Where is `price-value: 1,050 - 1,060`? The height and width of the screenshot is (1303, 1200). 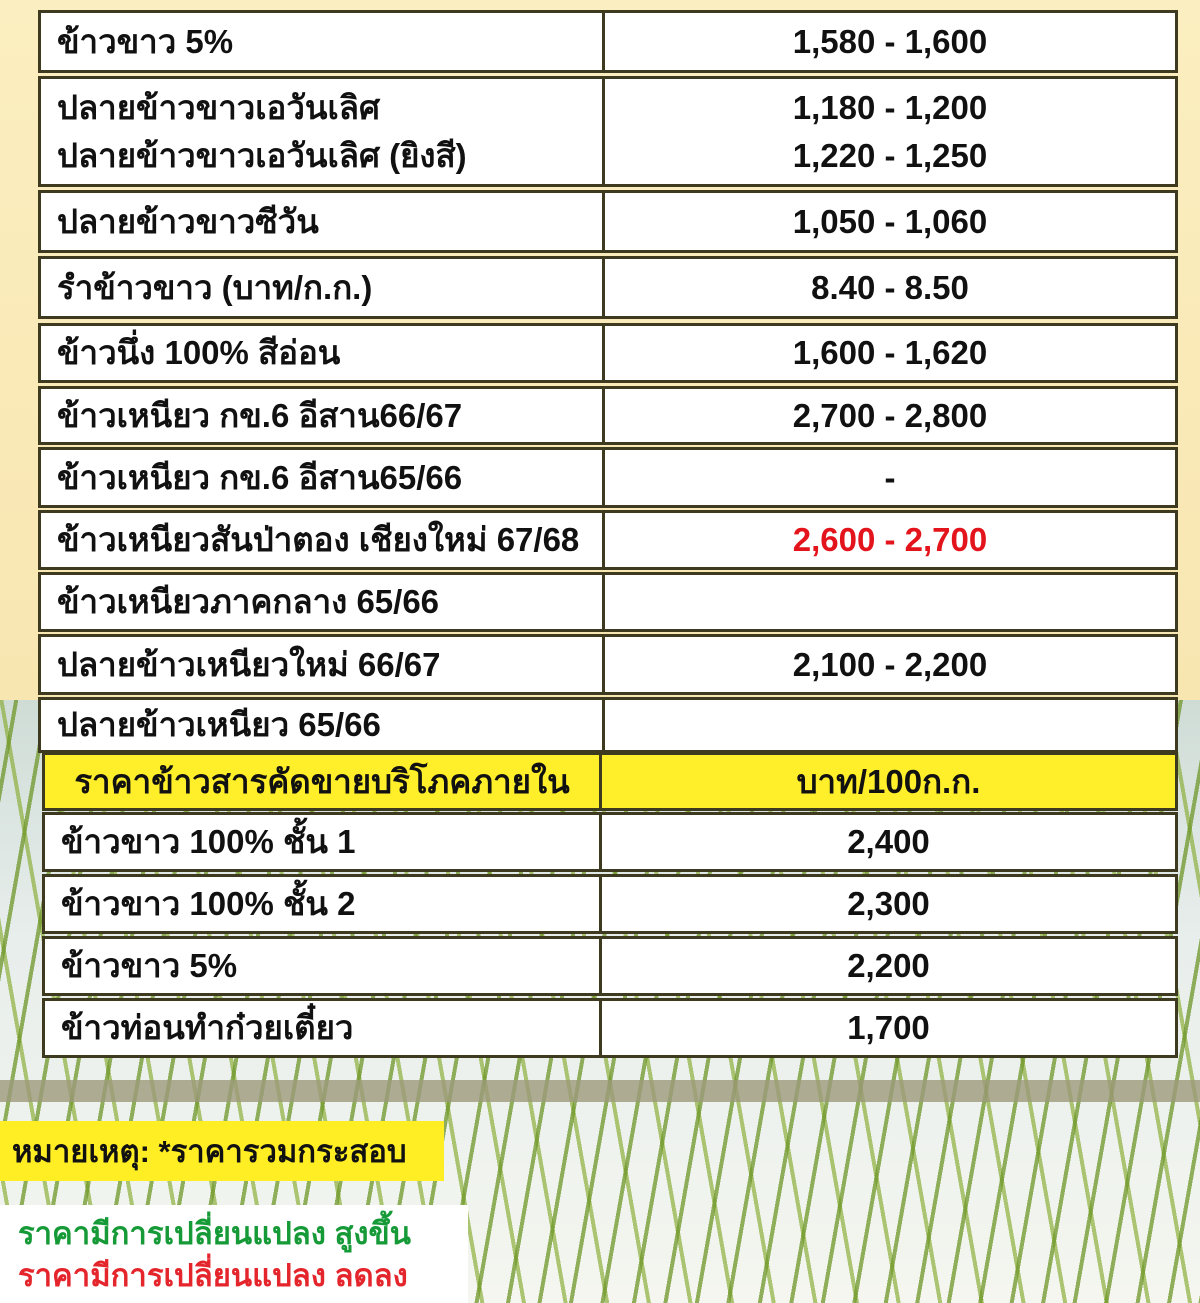
price-value: 1,050 - 1,060 is located at coordinates (890, 221).